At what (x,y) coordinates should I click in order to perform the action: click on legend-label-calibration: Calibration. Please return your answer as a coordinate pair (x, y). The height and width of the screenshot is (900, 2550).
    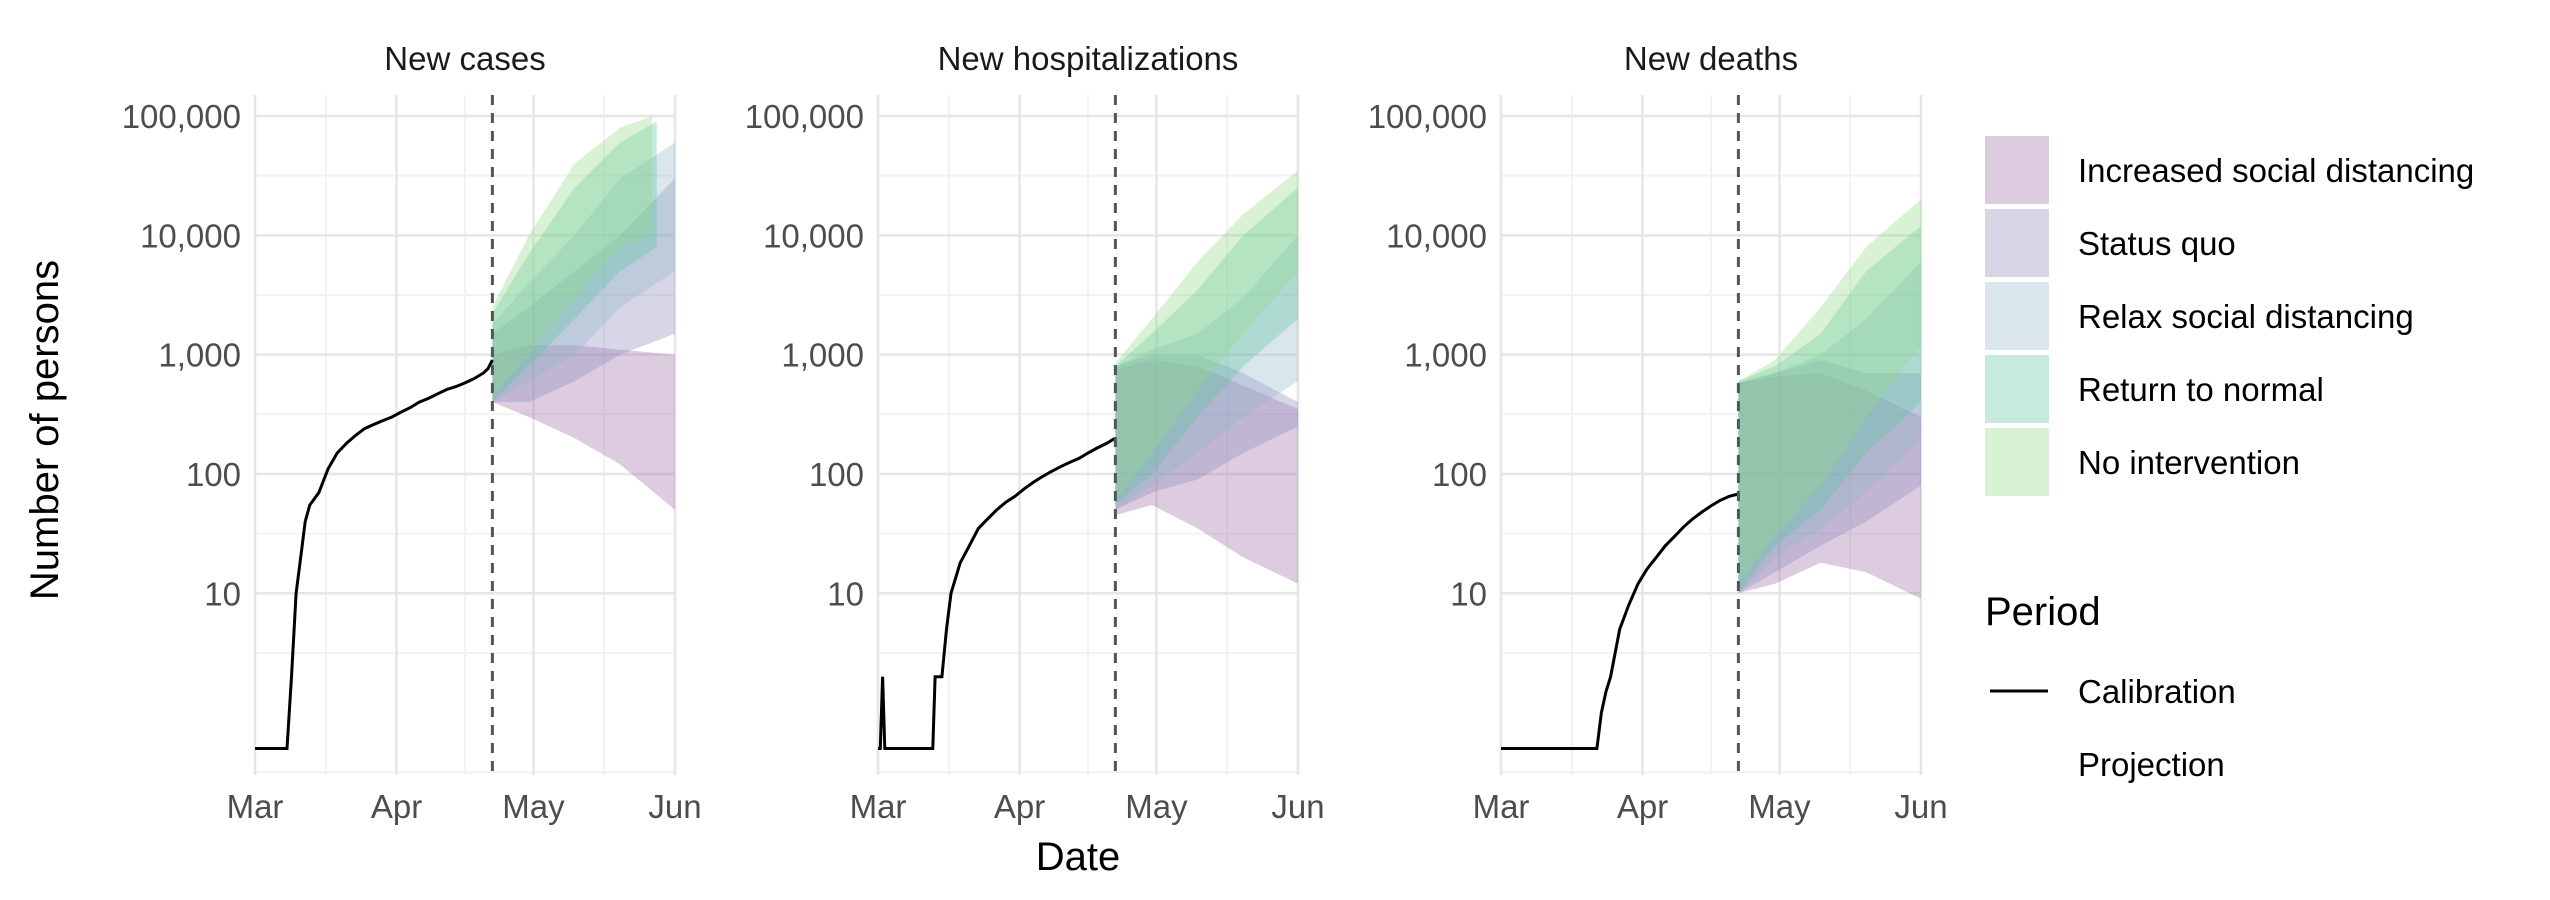
    Looking at the image, I should click on (2157, 691).